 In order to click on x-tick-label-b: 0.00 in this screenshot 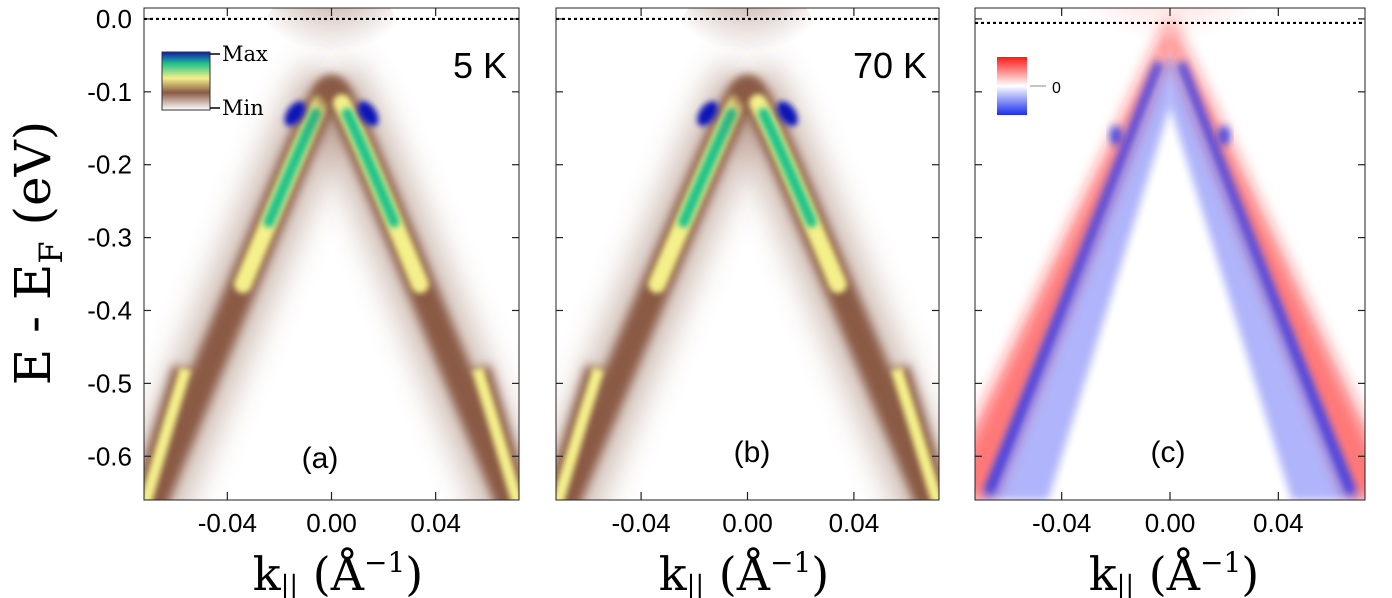, I will do `click(747, 523)`.